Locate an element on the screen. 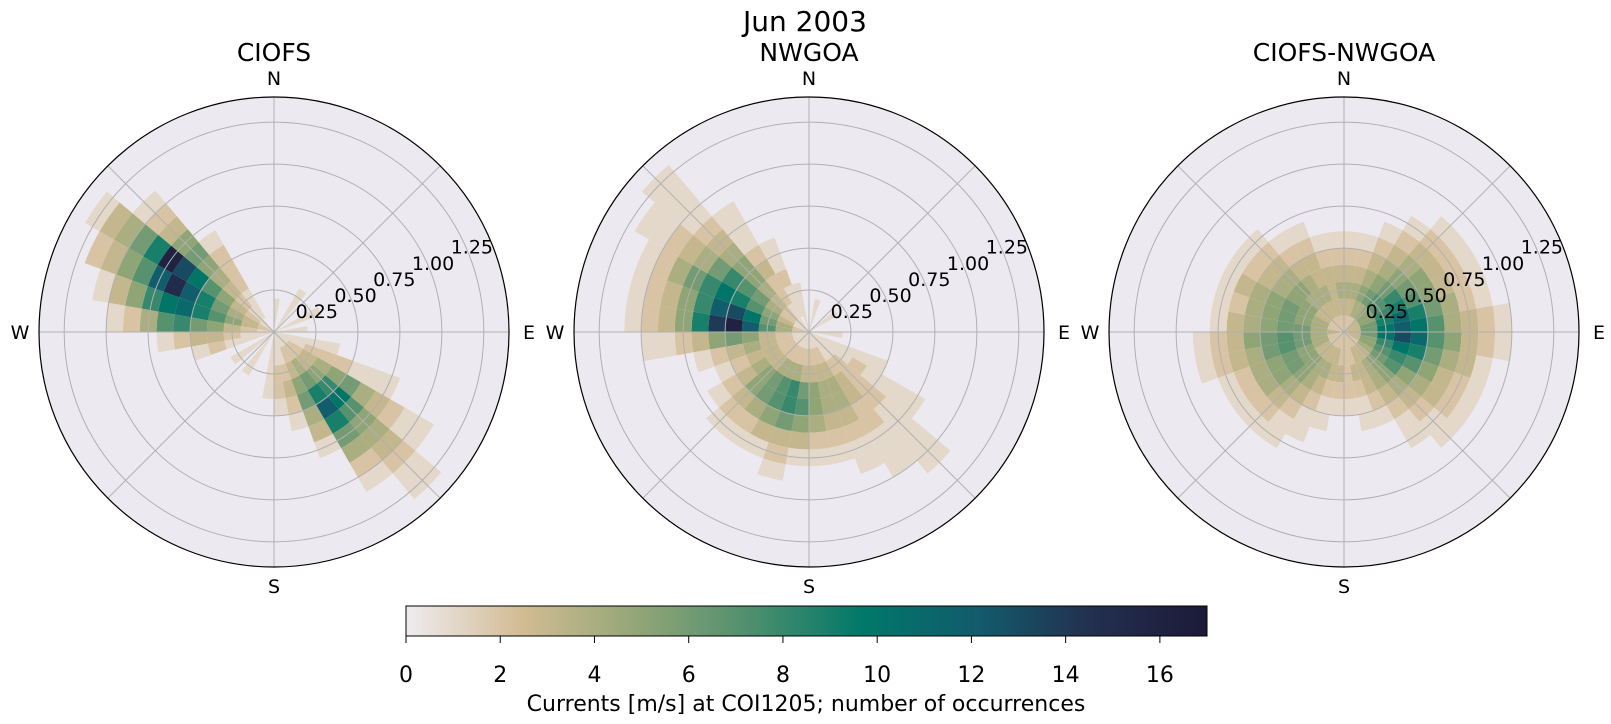 This screenshot has height=724, width=1611. colorbar-tick-label: 4 is located at coordinates (594, 675).